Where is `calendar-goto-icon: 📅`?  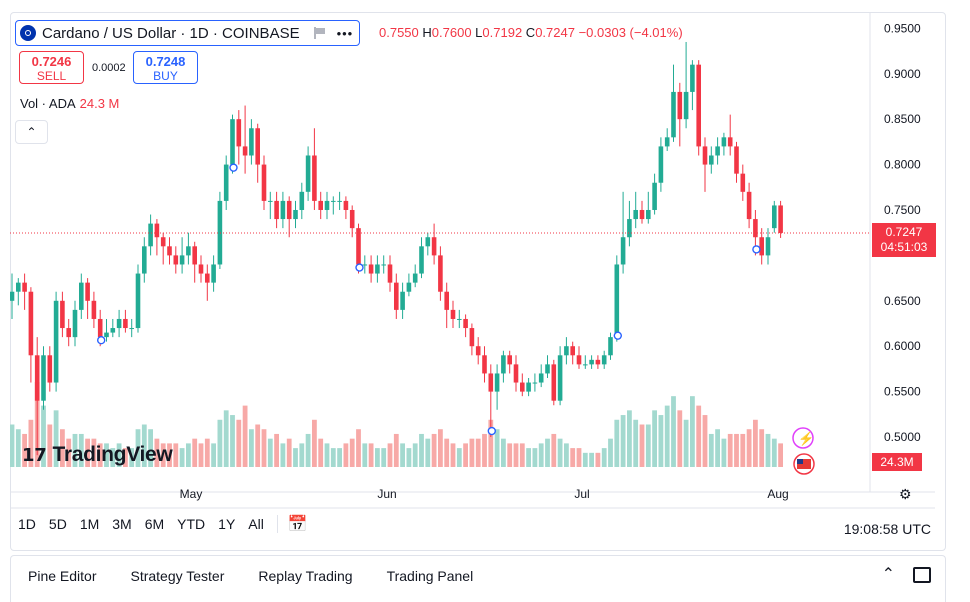
calendar-goto-icon: 📅 is located at coordinates (297, 524).